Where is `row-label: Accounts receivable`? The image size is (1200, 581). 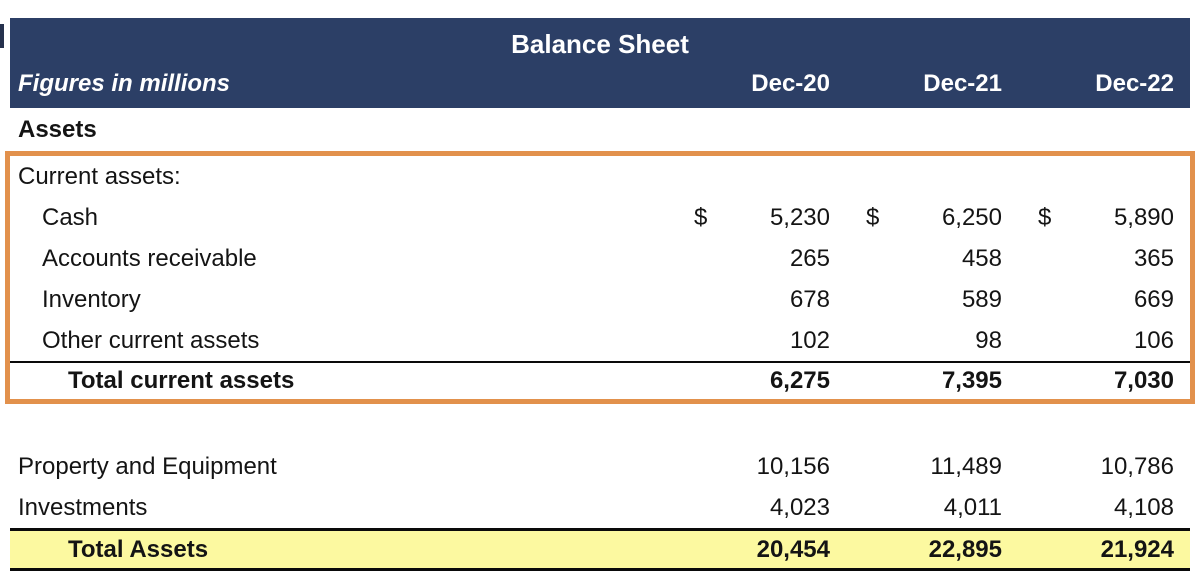
row-label: Accounts receivable is located at coordinates (149, 258).